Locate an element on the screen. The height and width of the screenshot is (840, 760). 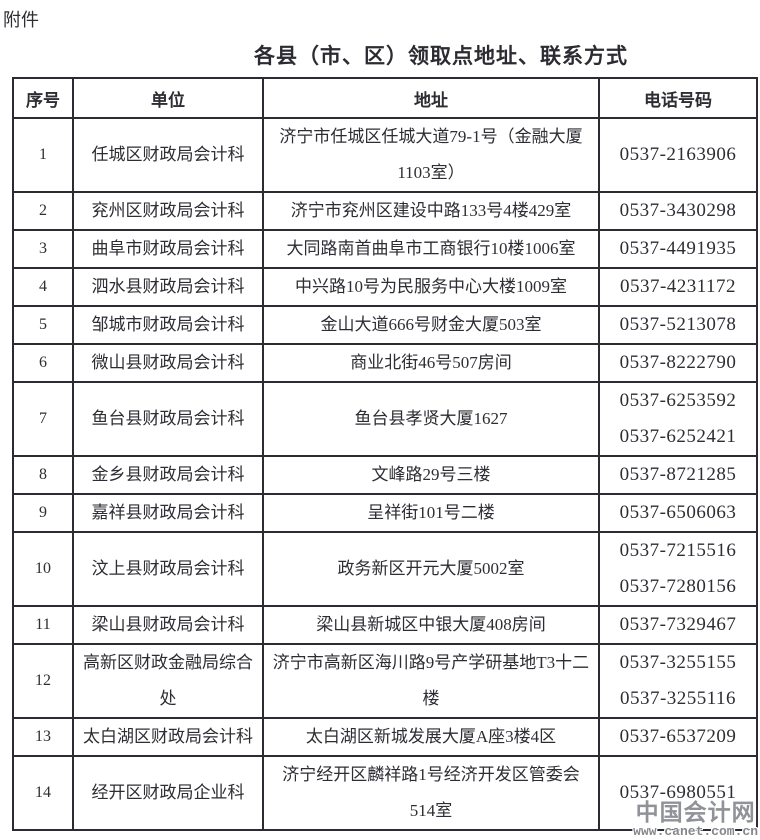
row-number-cell: 2 is located at coordinates (43, 211).